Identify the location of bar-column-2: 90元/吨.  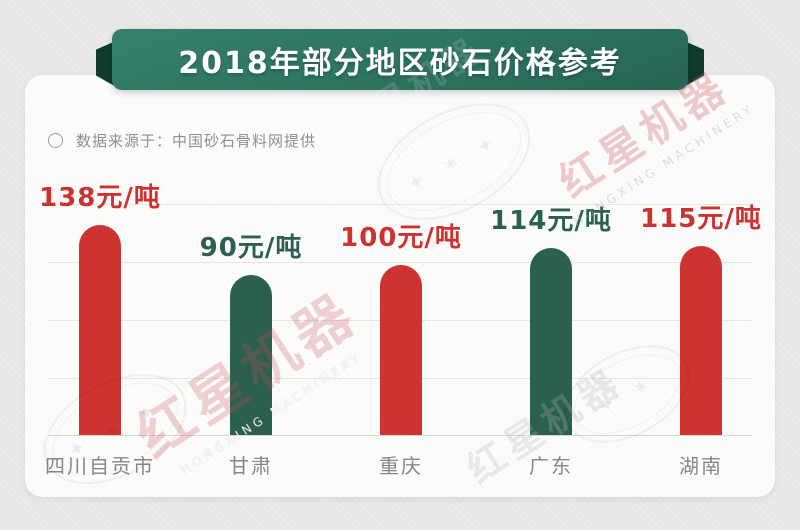
(251, 331).